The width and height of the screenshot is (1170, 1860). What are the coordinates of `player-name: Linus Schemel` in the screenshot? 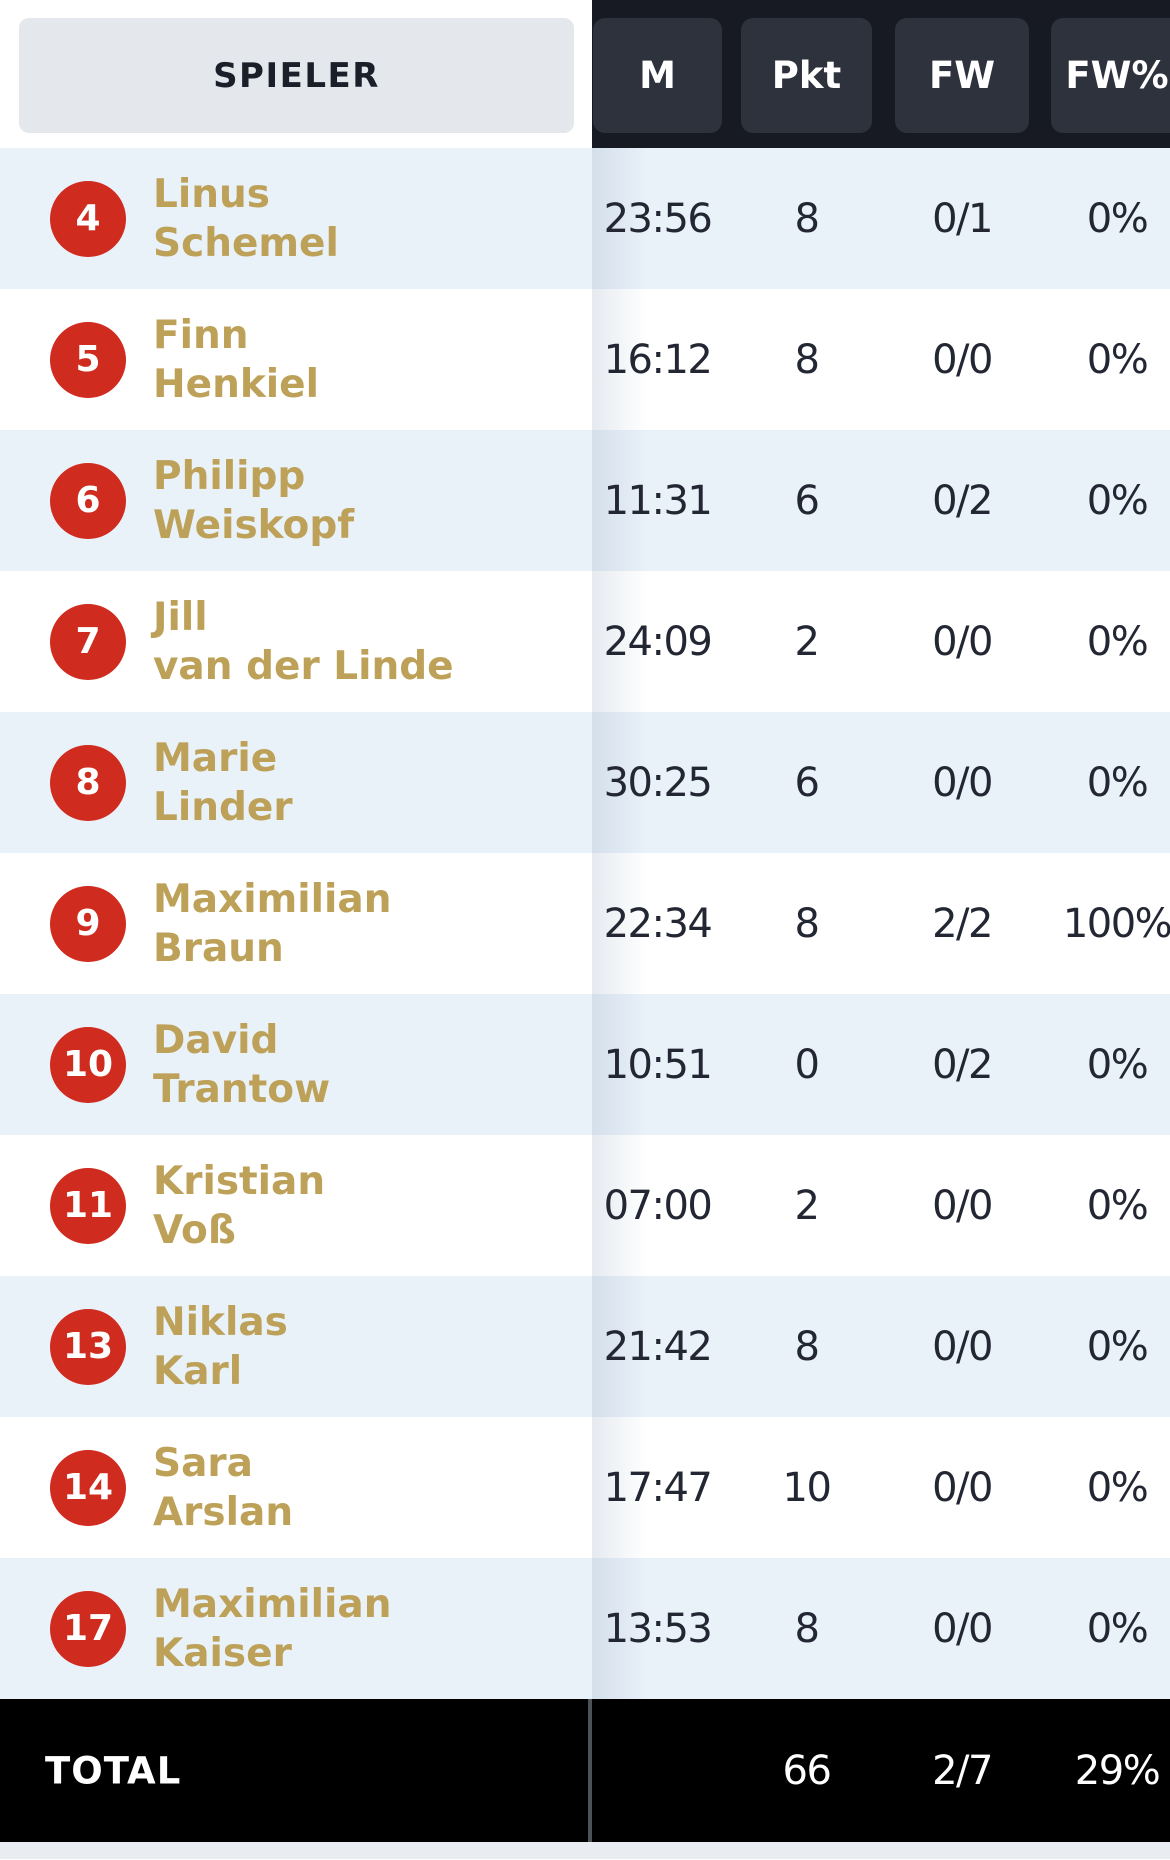 It's located at (246, 219).